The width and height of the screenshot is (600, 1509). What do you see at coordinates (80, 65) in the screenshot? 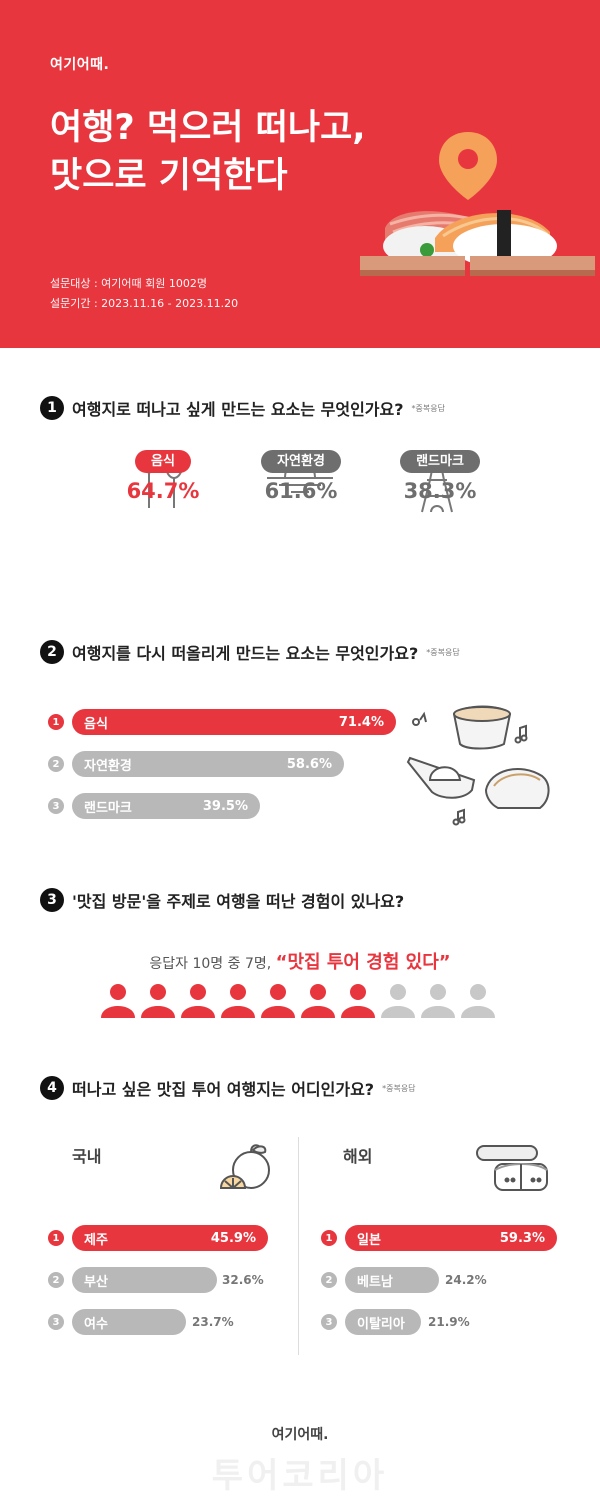
I see `brand-logo: 여기어때.` at bounding box center [80, 65].